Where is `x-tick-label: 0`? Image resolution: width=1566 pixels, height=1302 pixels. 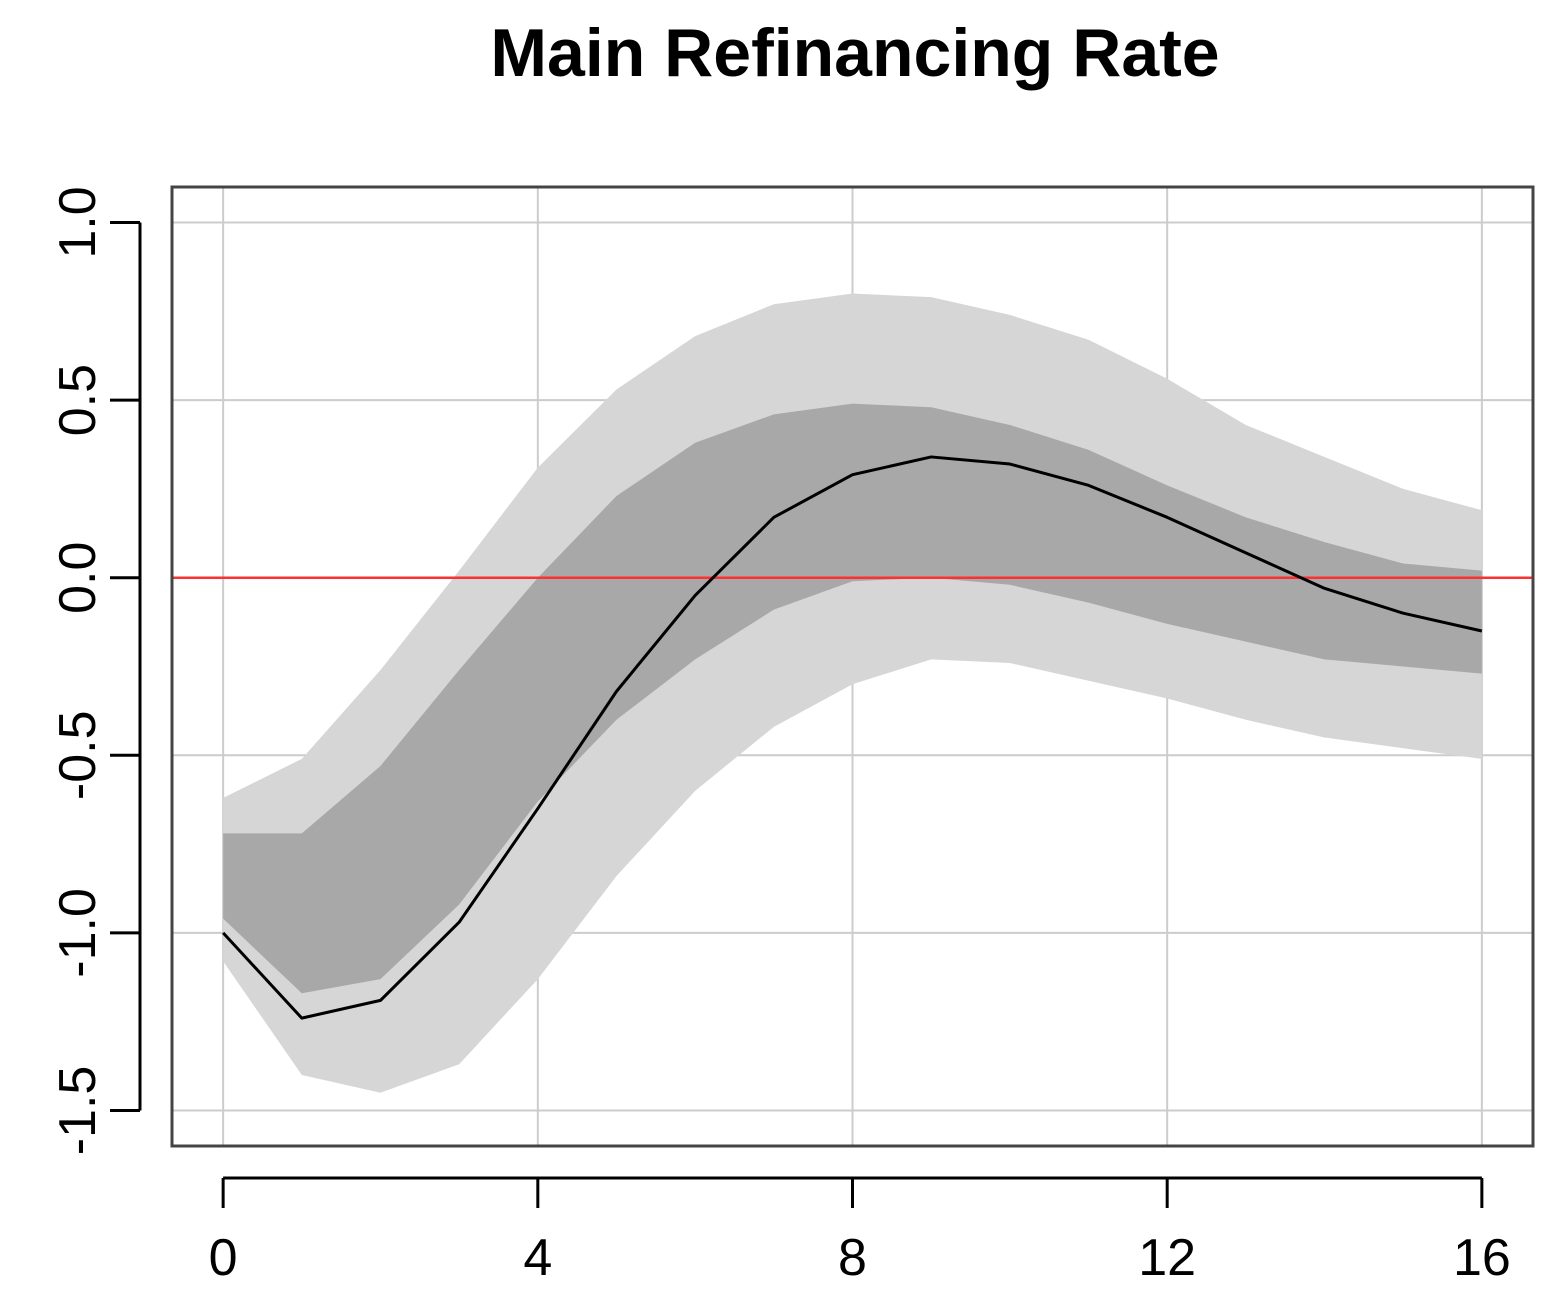 x-tick-label: 0 is located at coordinates (223, 1258).